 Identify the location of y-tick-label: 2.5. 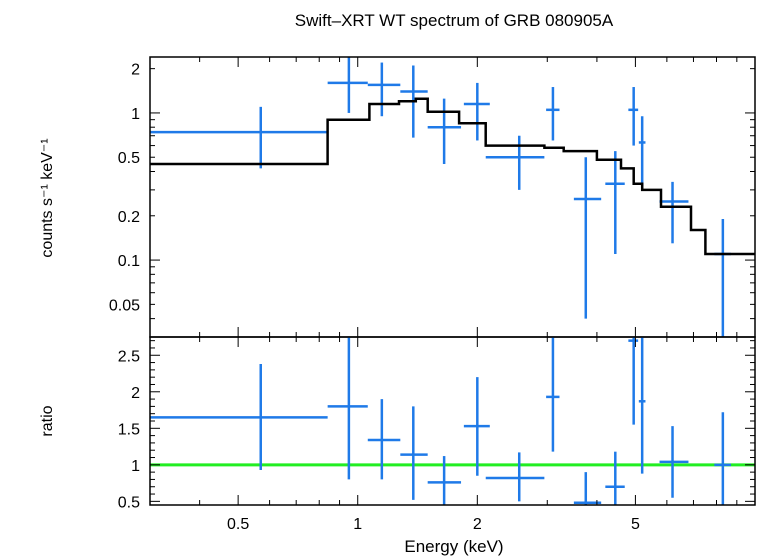
(129, 356).